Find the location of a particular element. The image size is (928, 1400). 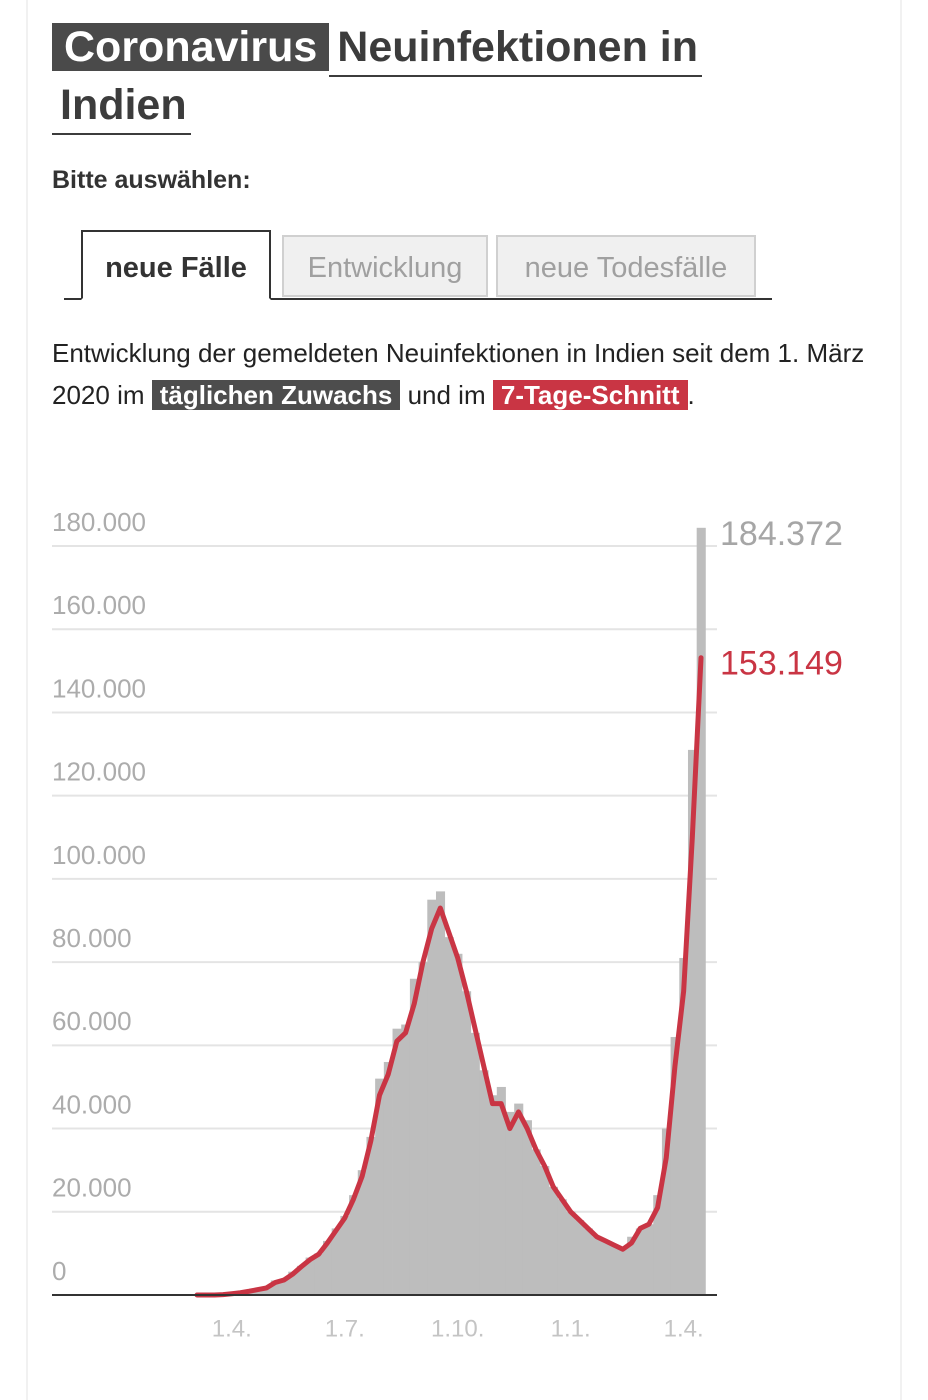

y-tick-label: 0 is located at coordinates (59, 1271).